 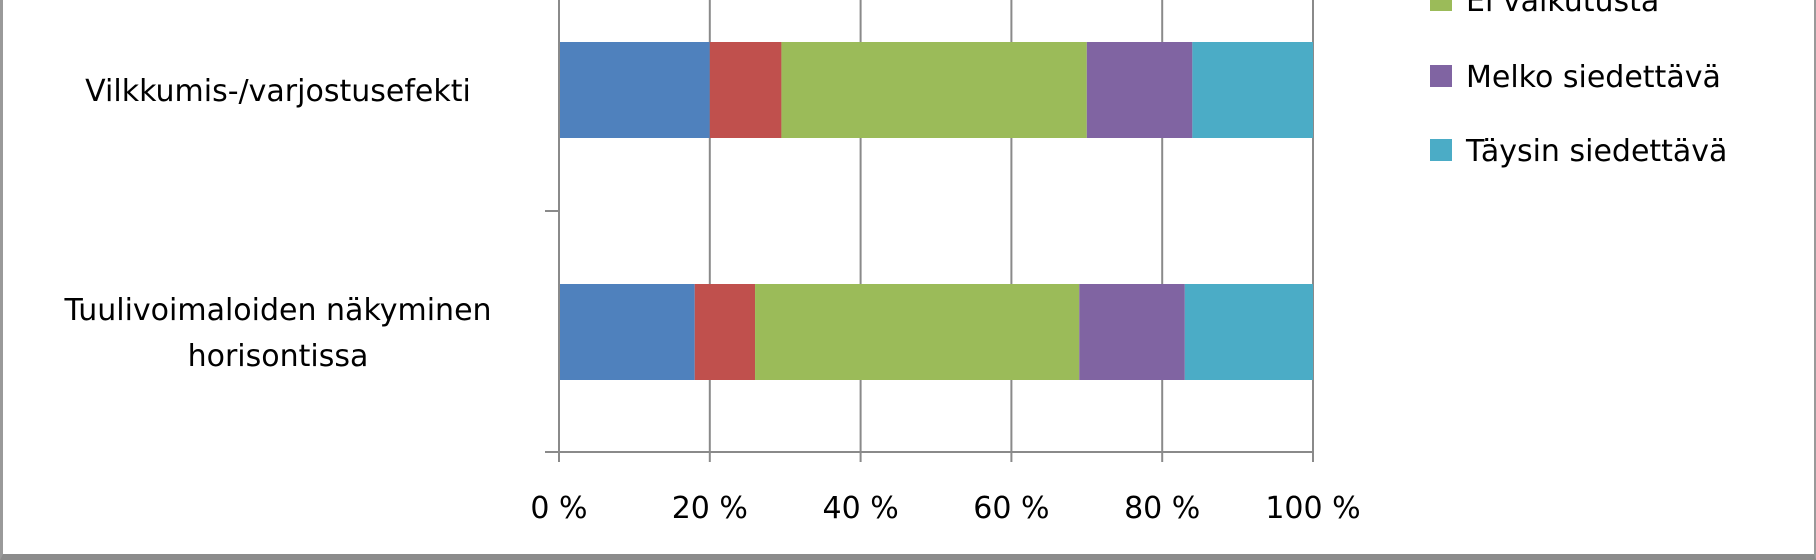 What do you see at coordinates (1596, 151) in the screenshot?
I see `legend-label: Täysin siedettävä` at bounding box center [1596, 151].